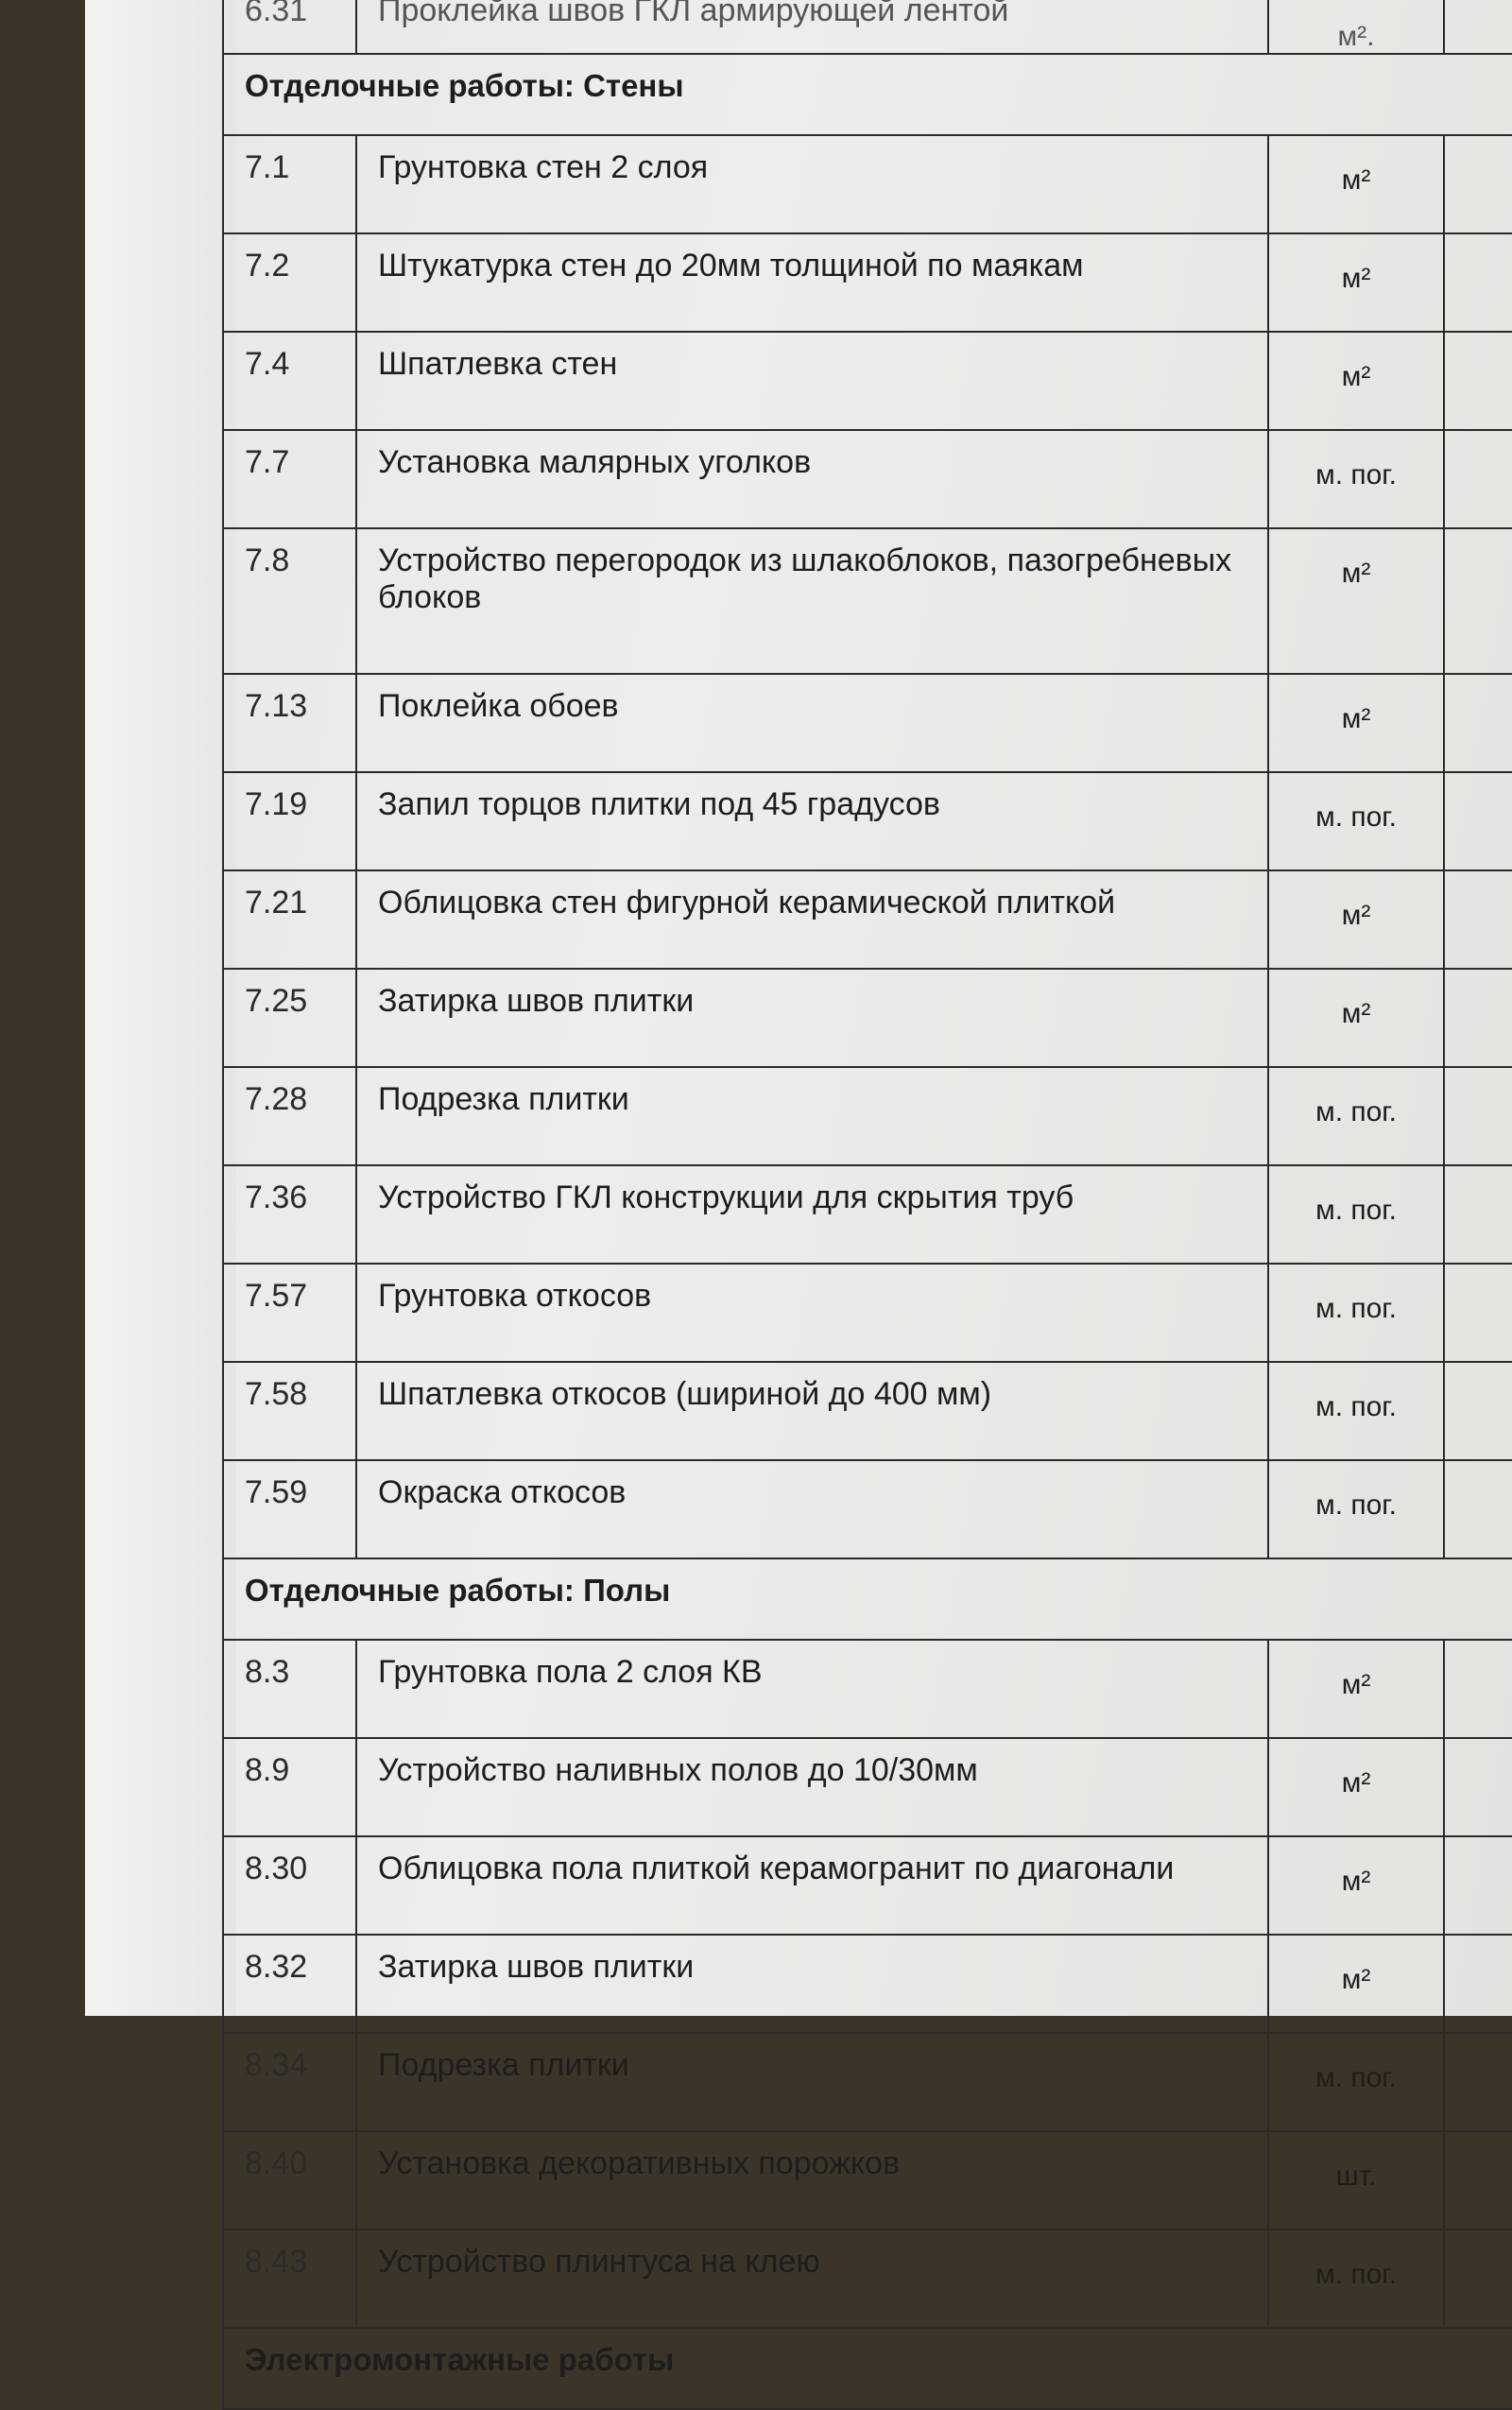 The height and width of the screenshot is (2410, 1512). What do you see at coordinates (289, 1509) in the screenshot?
I see `row-number: 7.59` at bounding box center [289, 1509].